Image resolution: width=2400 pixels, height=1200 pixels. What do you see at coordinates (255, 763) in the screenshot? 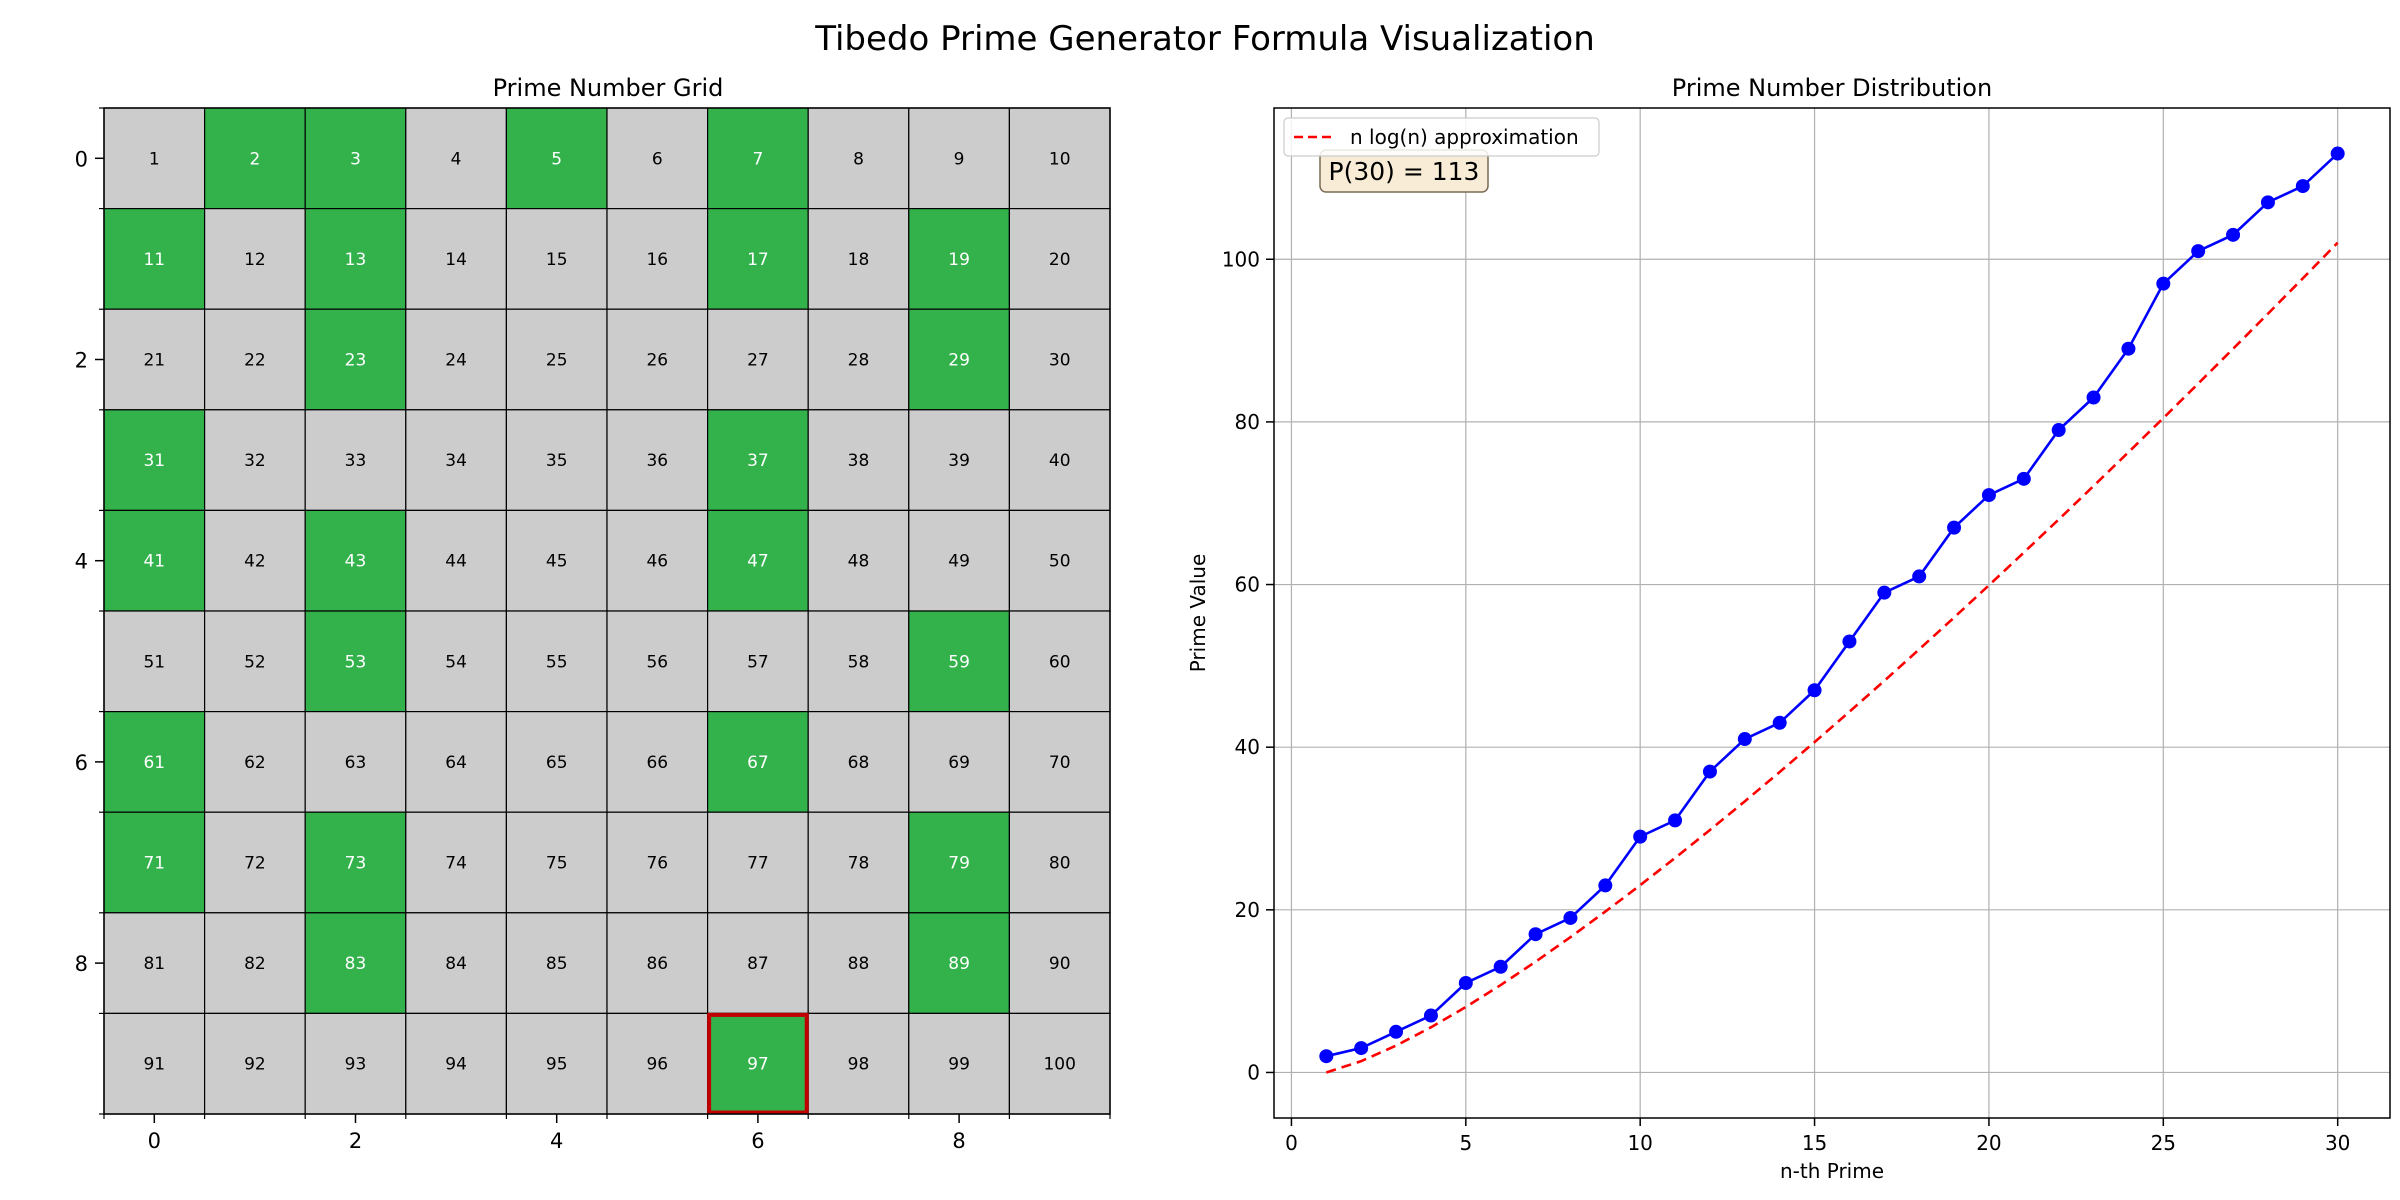
I see `grid-cell-label: 62` at bounding box center [255, 763].